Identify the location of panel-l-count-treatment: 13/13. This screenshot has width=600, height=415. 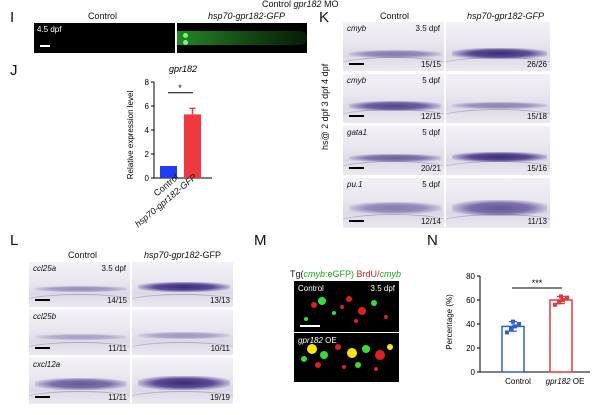
(219, 300).